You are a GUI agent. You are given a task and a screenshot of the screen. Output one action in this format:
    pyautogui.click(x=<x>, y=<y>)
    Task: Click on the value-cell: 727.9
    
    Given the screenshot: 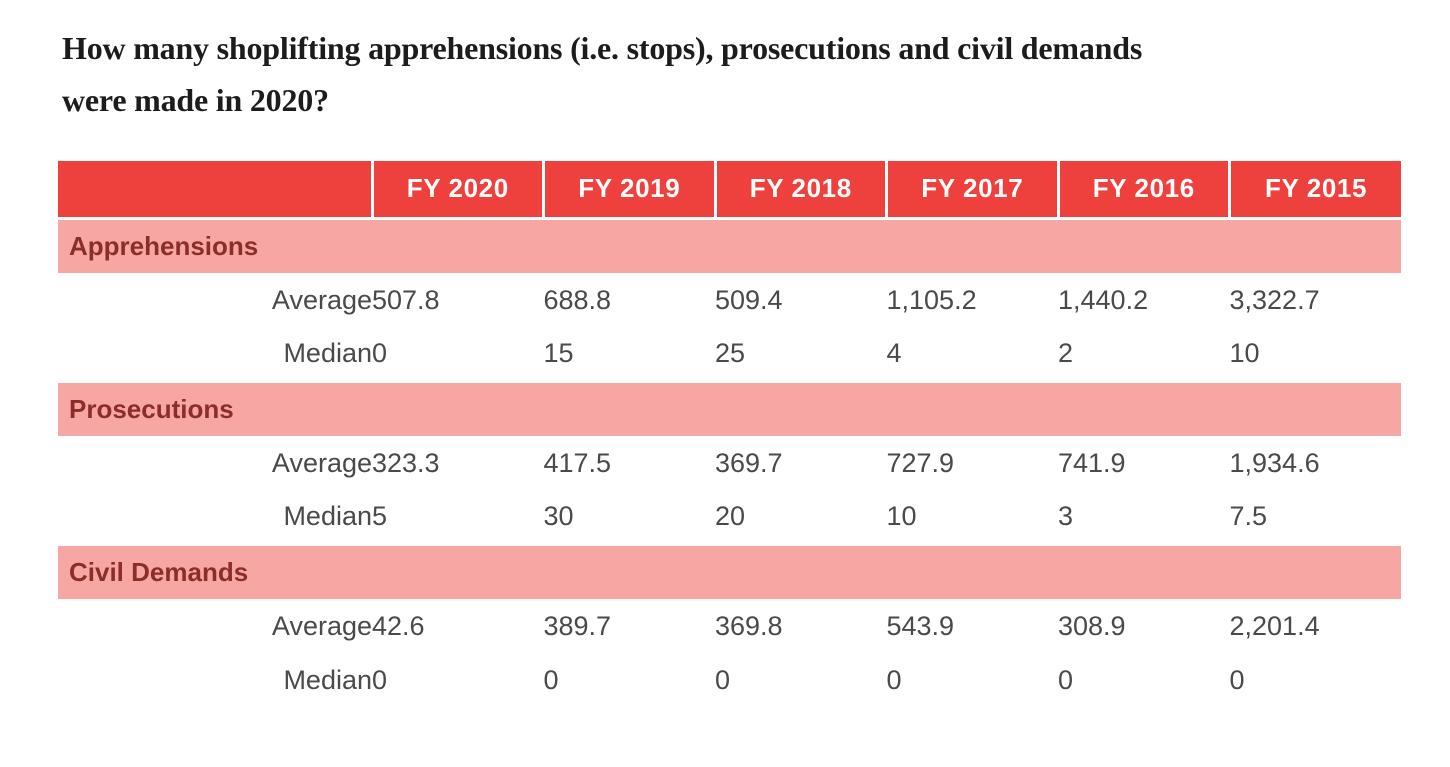 What is the action you would take?
    pyautogui.click(x=972, y=463)
    